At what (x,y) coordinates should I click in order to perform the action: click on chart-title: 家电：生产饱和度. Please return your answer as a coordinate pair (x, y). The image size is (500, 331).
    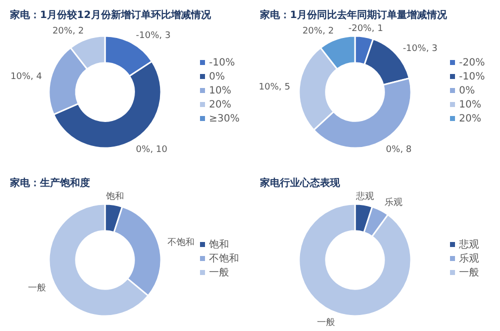
    Looking at the image, I should click on (49, 183).